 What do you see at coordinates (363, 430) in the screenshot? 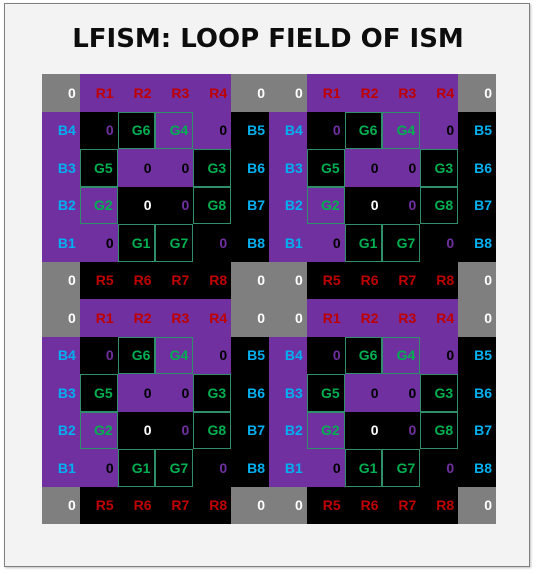
I see `grid-cell-r10-c9: 0` at bounding box center [363, 430].